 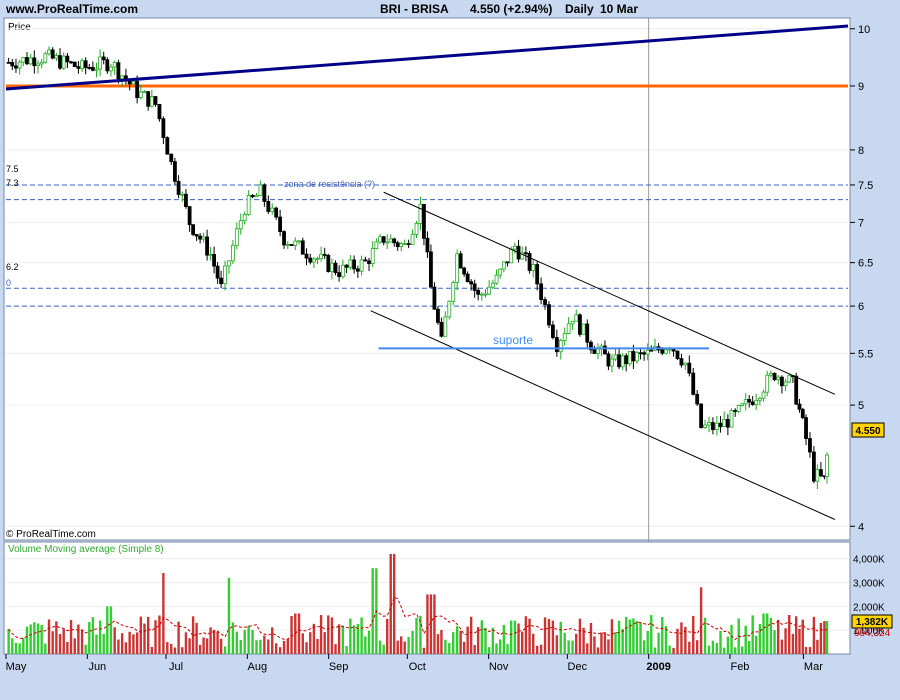 I want to click on price-change: 4.550 (+2.94%), so click(x=511, y=9).